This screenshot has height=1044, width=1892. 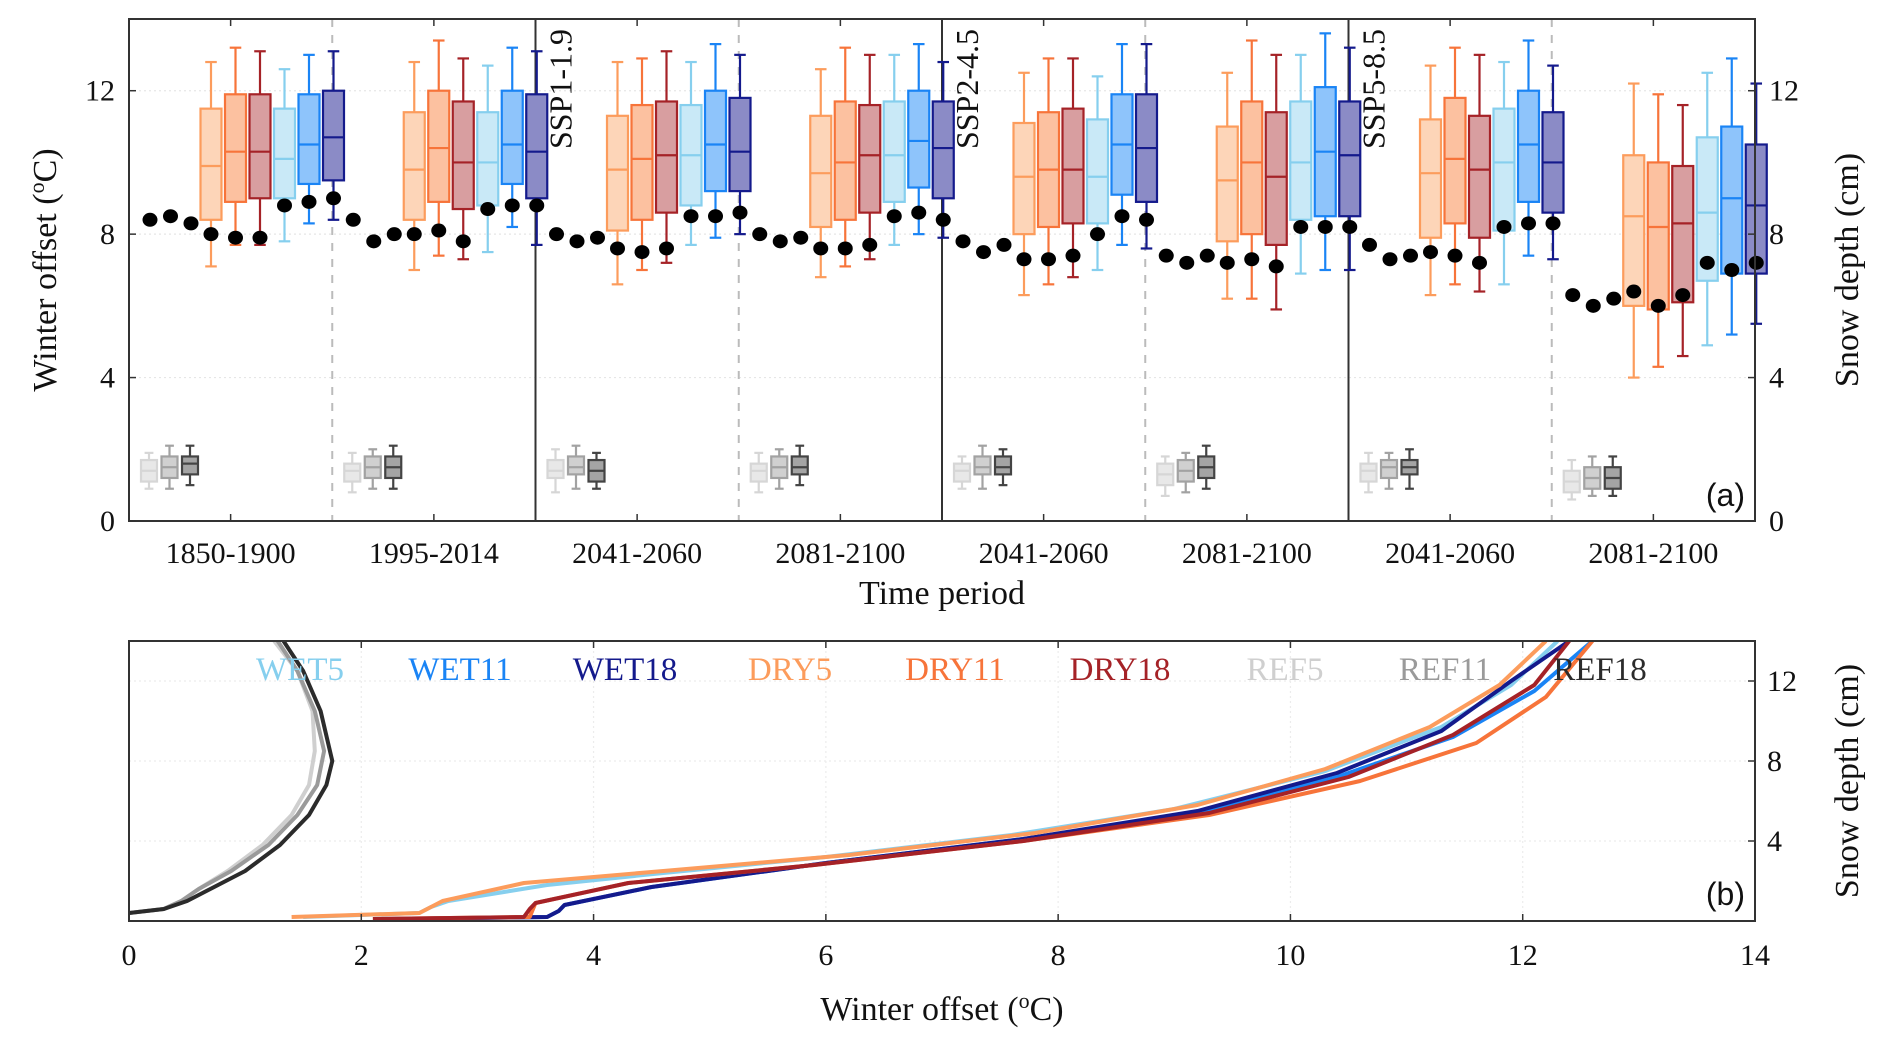 I want to click on ytick-right-label: 4, so click(x=1776, y=378).